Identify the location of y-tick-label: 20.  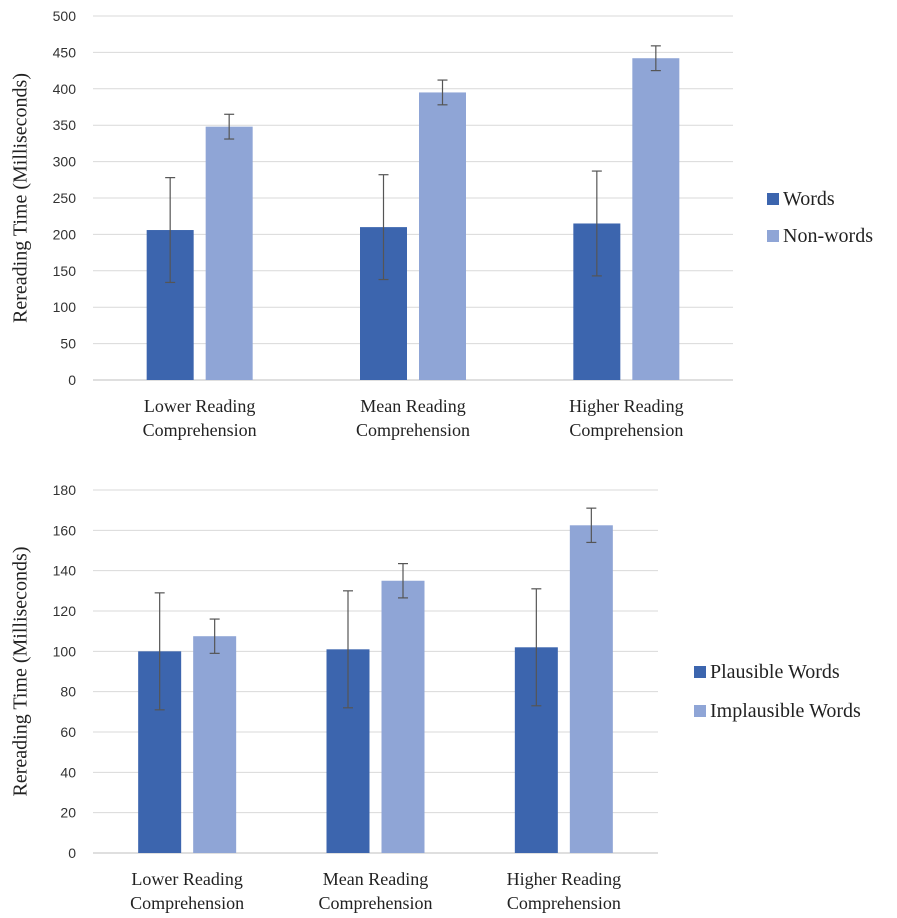
(68, 813).